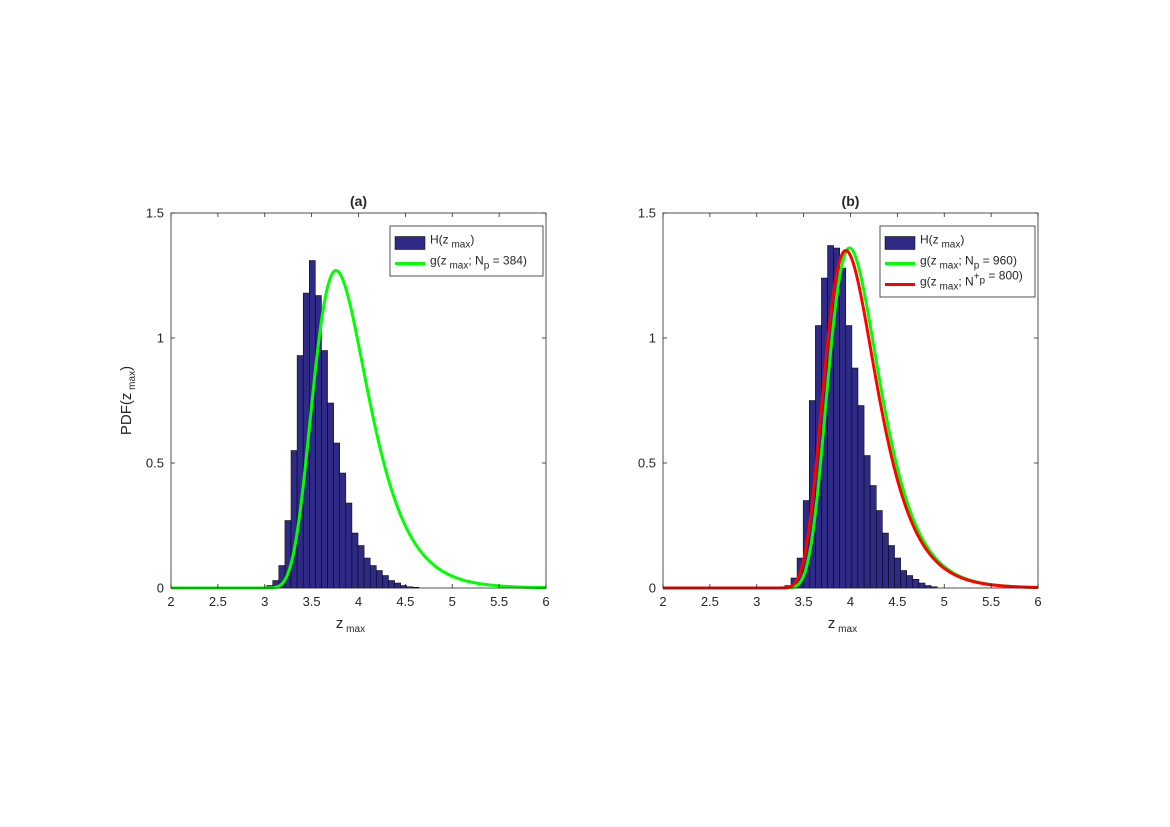 Image resolution: width=1170 pixels, height=827 pixels. What do you see at coordinates (851, 201) in the screenshot?
I see `chart-title: (b)` at bounding box center [851, 201].